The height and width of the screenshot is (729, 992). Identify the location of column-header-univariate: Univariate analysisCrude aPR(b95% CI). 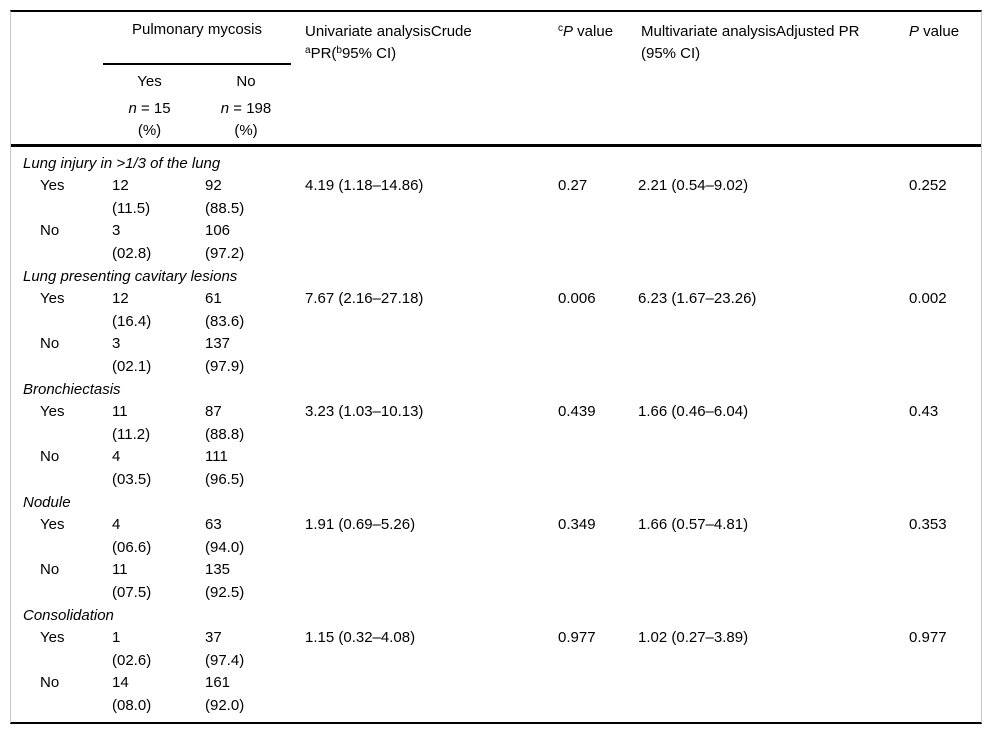
(424, 78).